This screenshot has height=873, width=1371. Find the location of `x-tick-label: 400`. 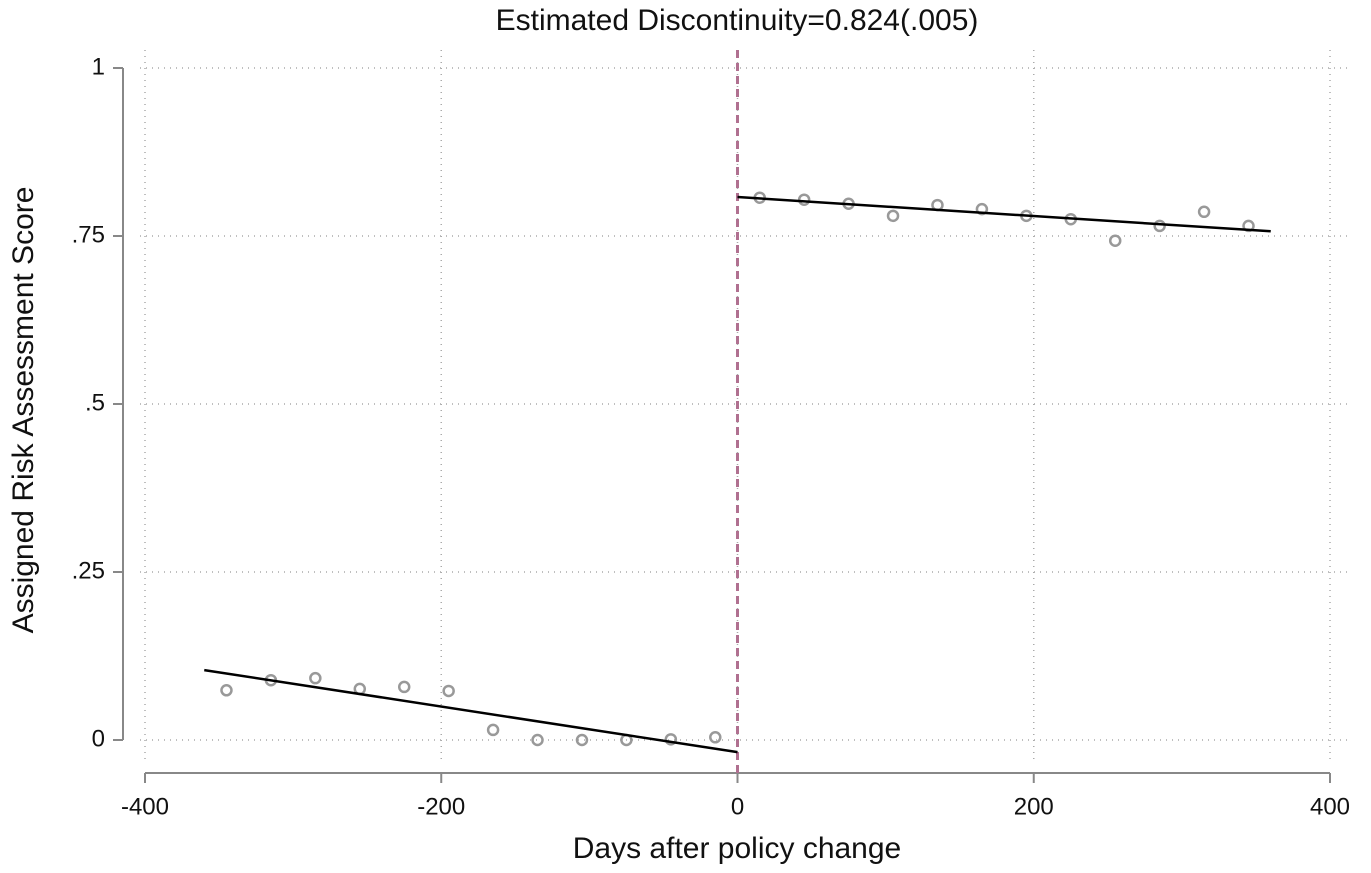

x-tick-label: 400 is located at coordinates (1330, 806).